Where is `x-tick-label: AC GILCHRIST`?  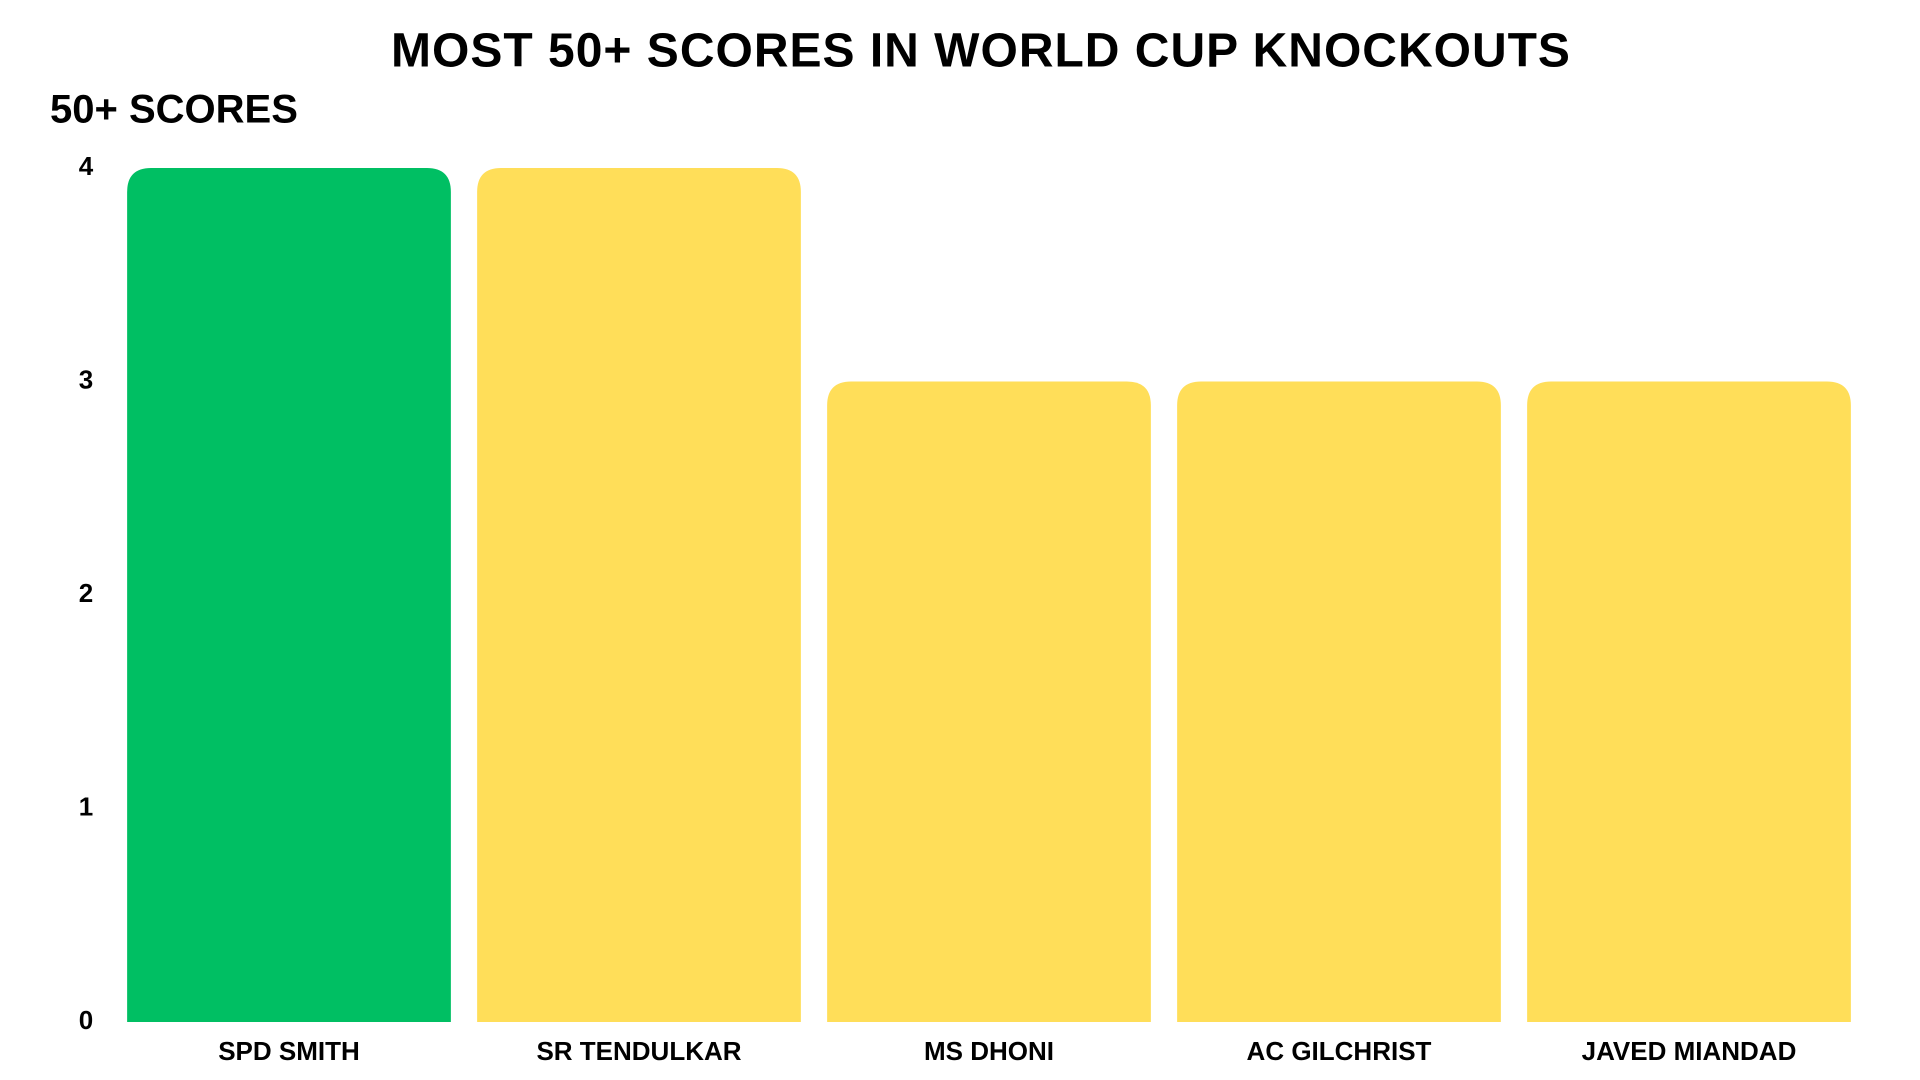
x-tick-label: AC GILCHRIST is located at coordinates (1339, 1051).